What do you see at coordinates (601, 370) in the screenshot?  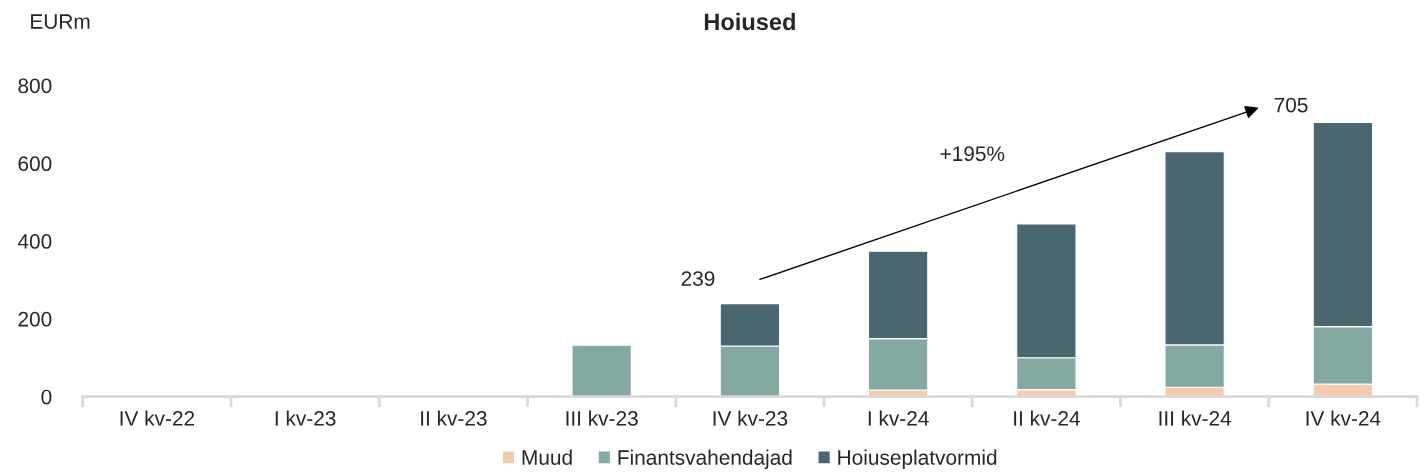 I see `bar` at bounding box center [601, 370].